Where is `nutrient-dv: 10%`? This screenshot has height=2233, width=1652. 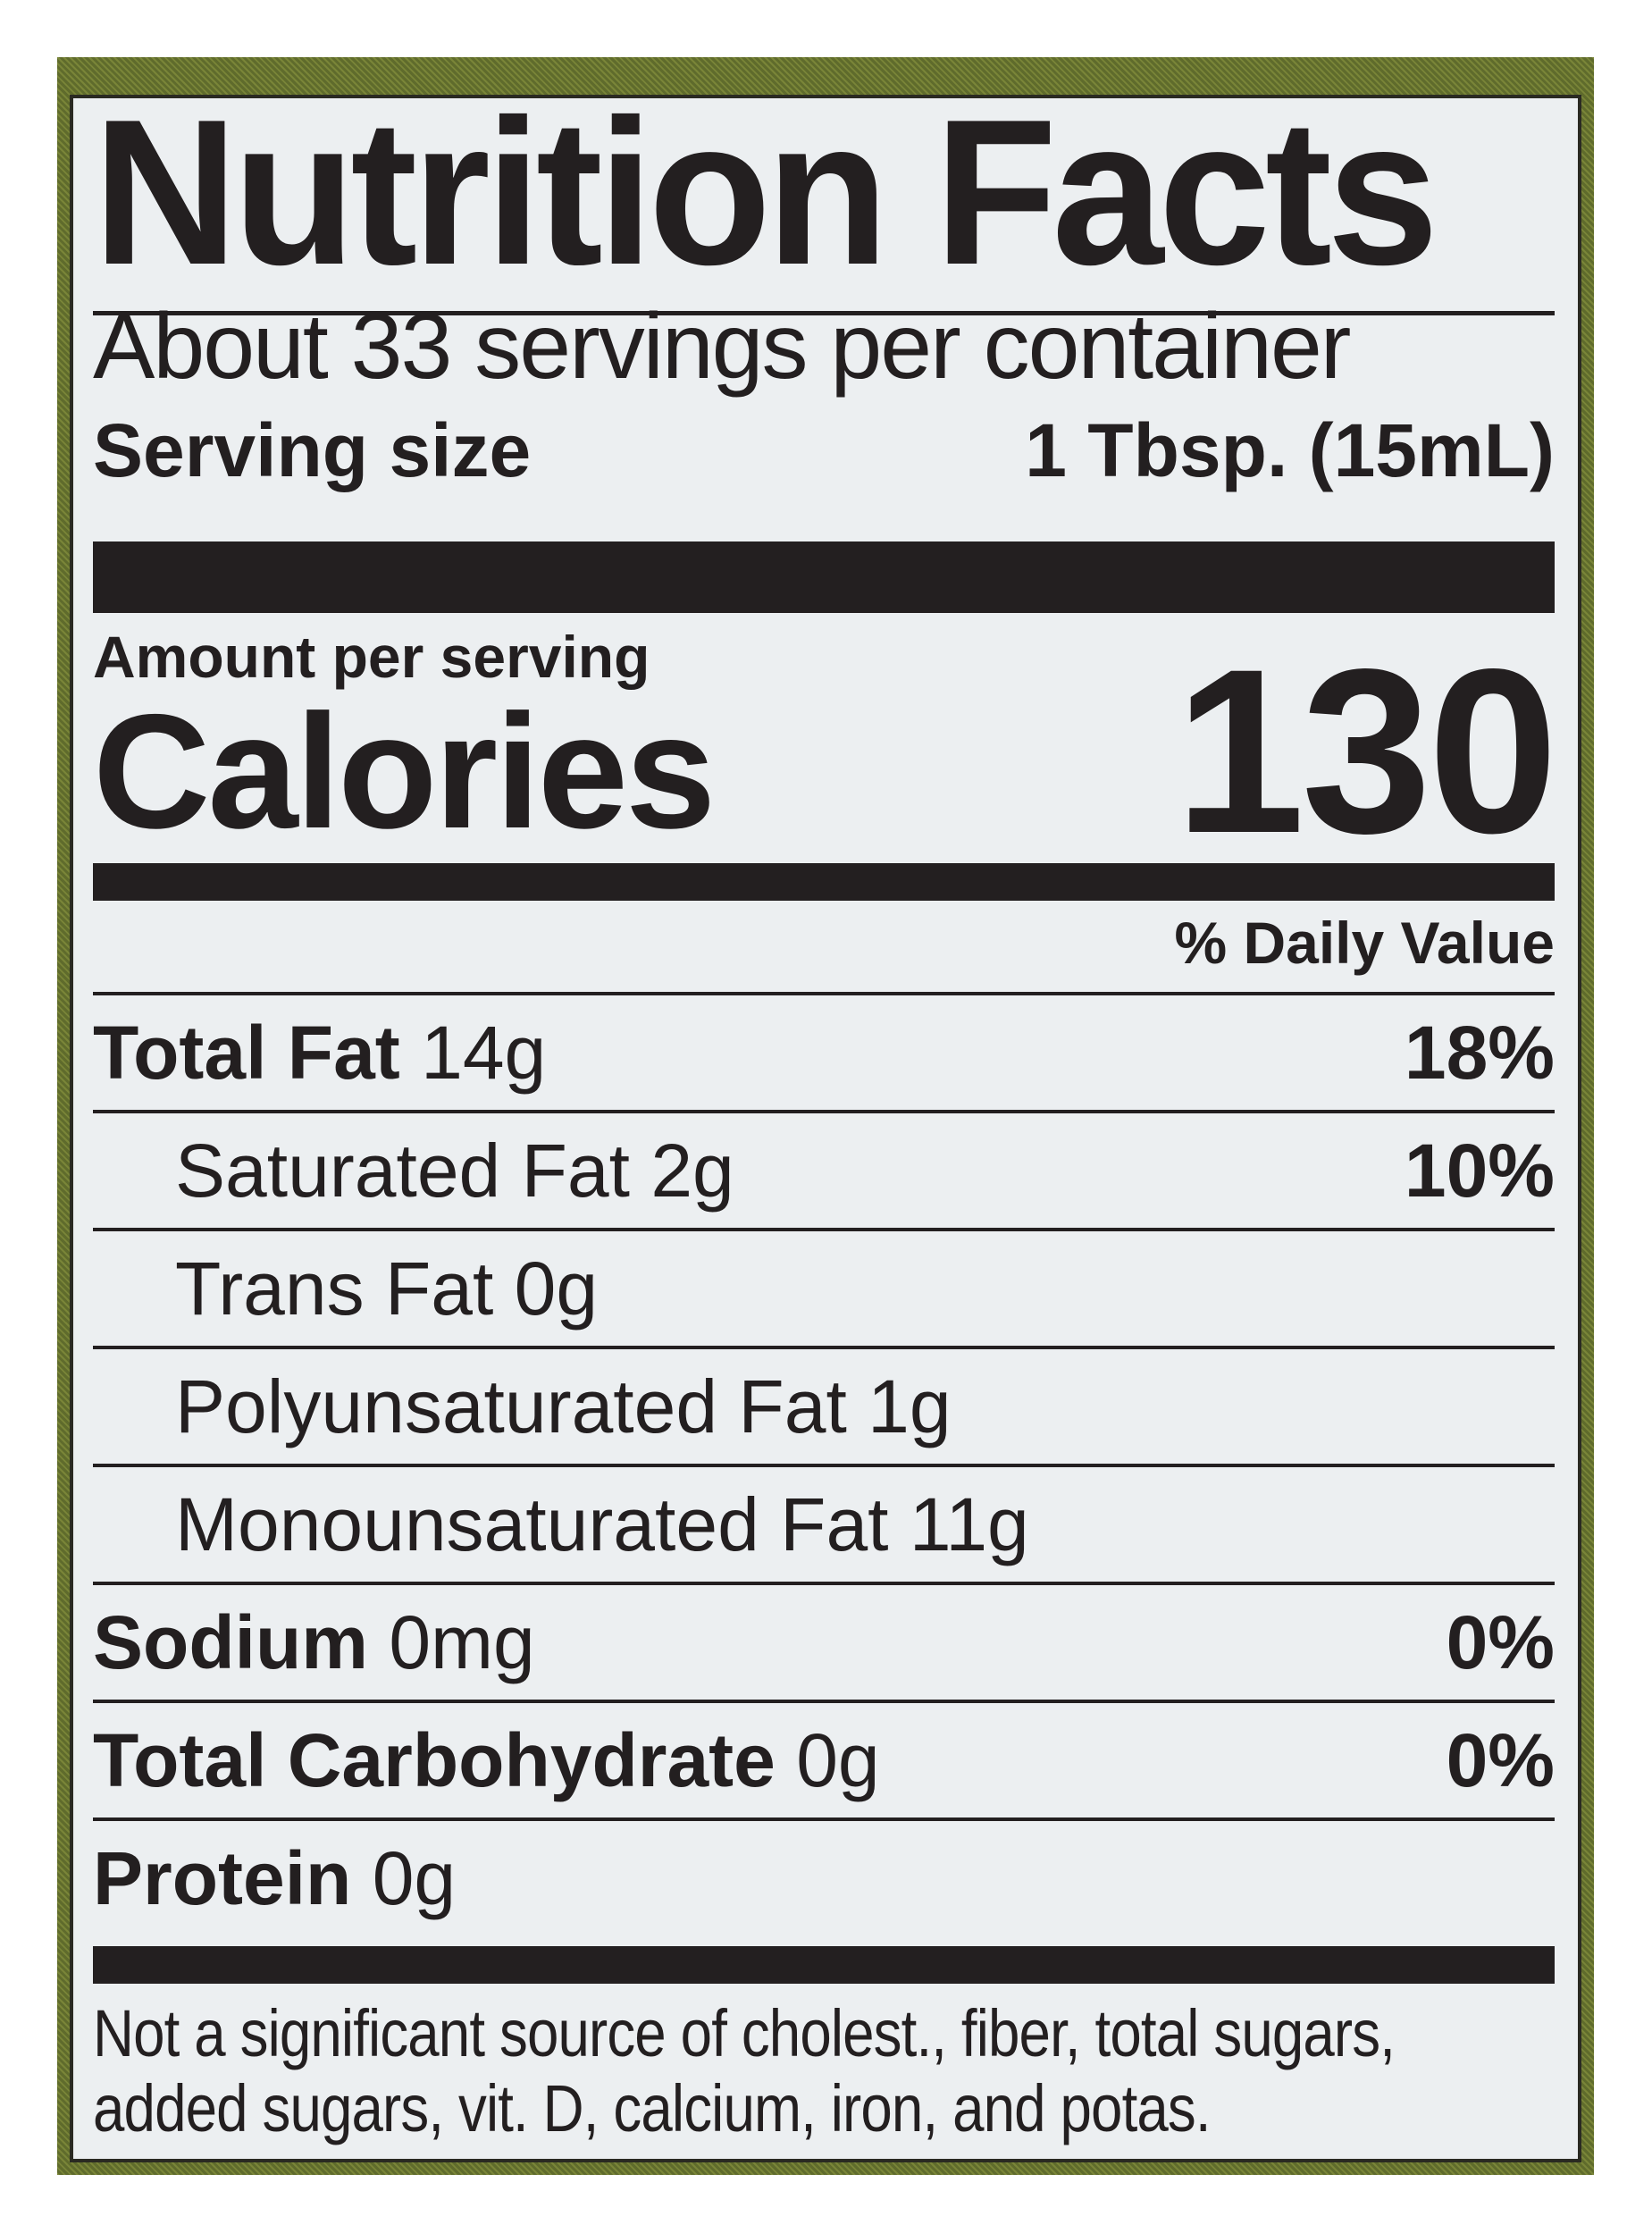 nutrient-dv: 10% is located at coordinates (1479, 1171).